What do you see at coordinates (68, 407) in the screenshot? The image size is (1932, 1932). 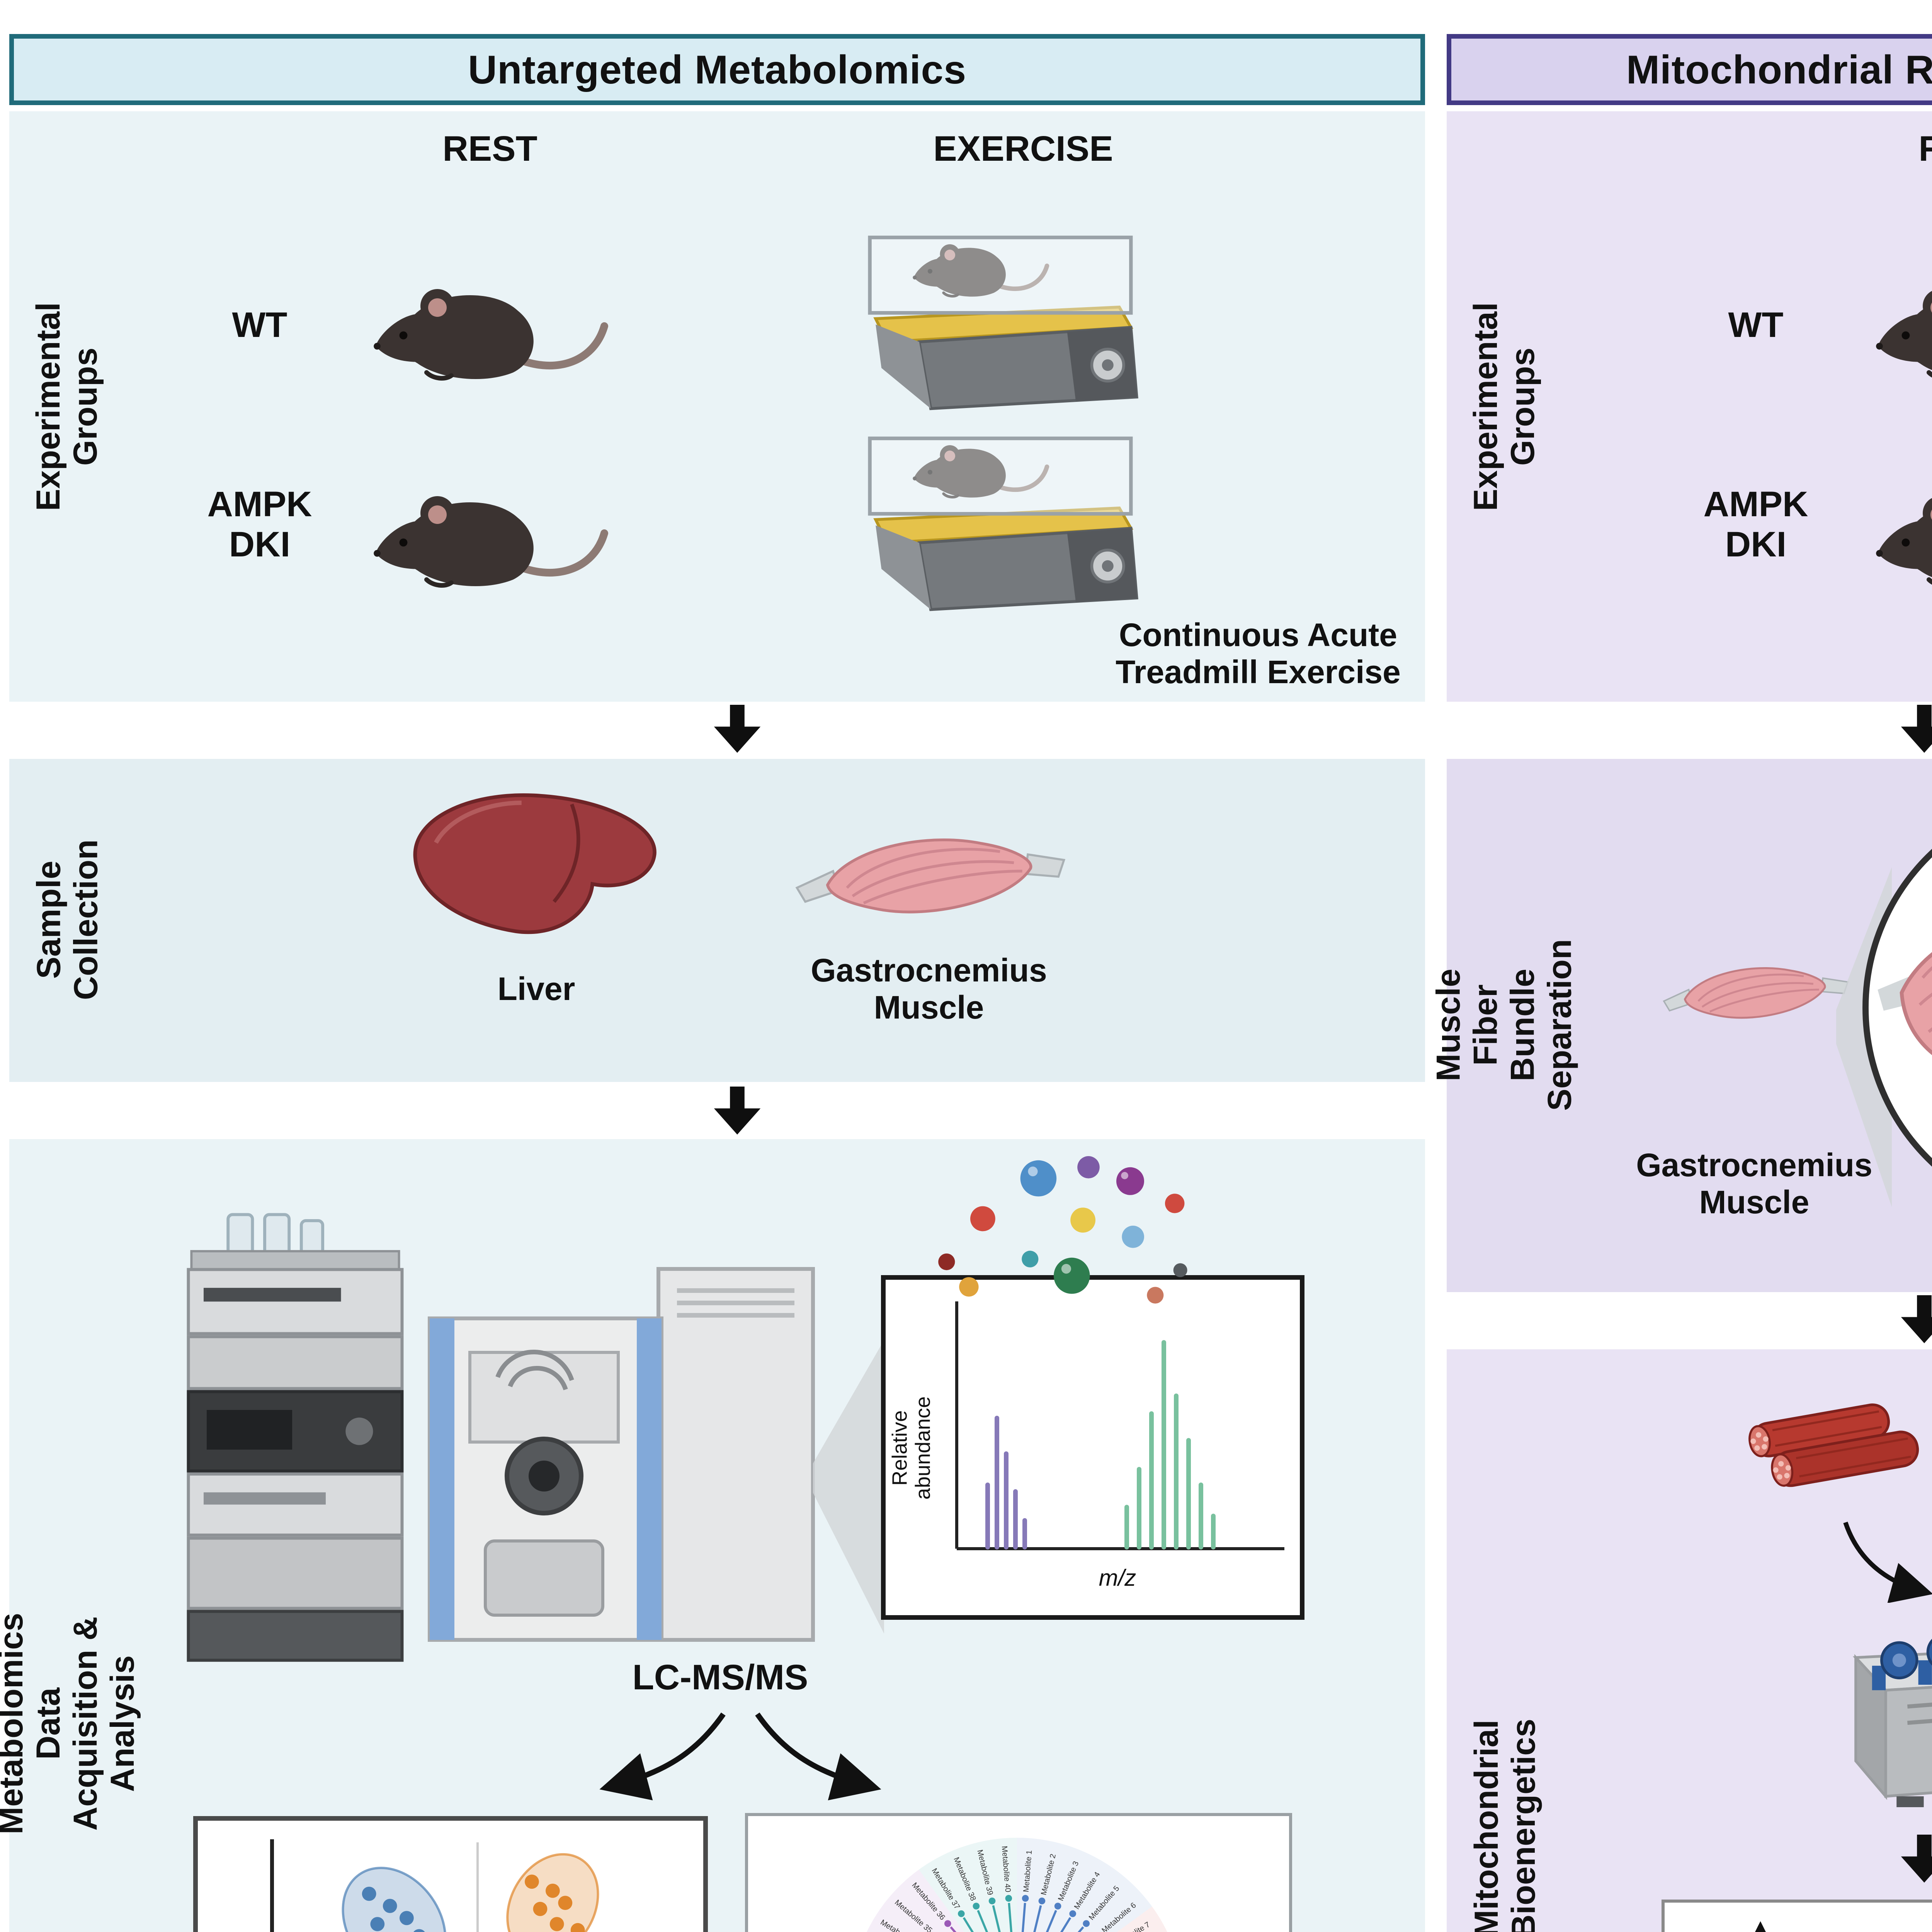 I see `metabolomics-groups-side-label: Experimental Groups` at bounding box center [68, 407].